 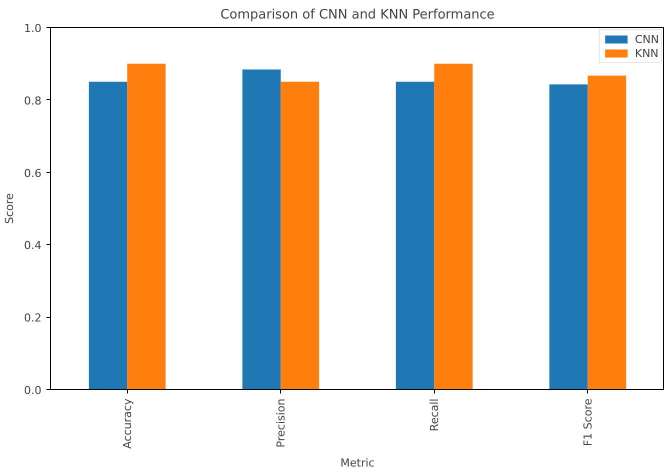 I want to click on x-tick-label: Recall, so click(x=434, y=415).